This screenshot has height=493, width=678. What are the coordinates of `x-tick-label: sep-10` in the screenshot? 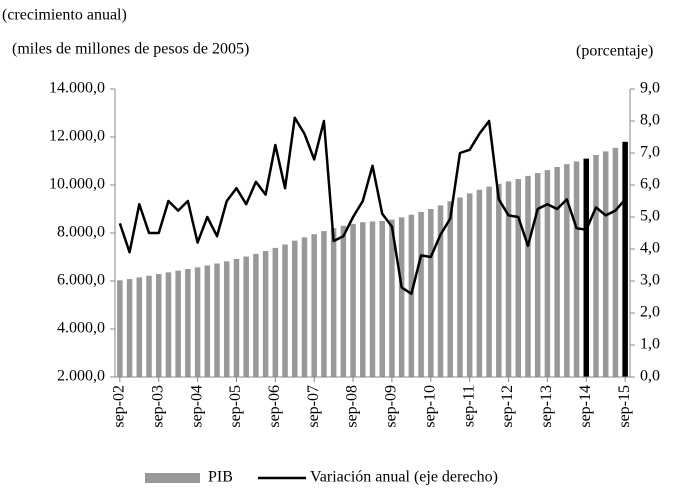 It's located at (429, 406).